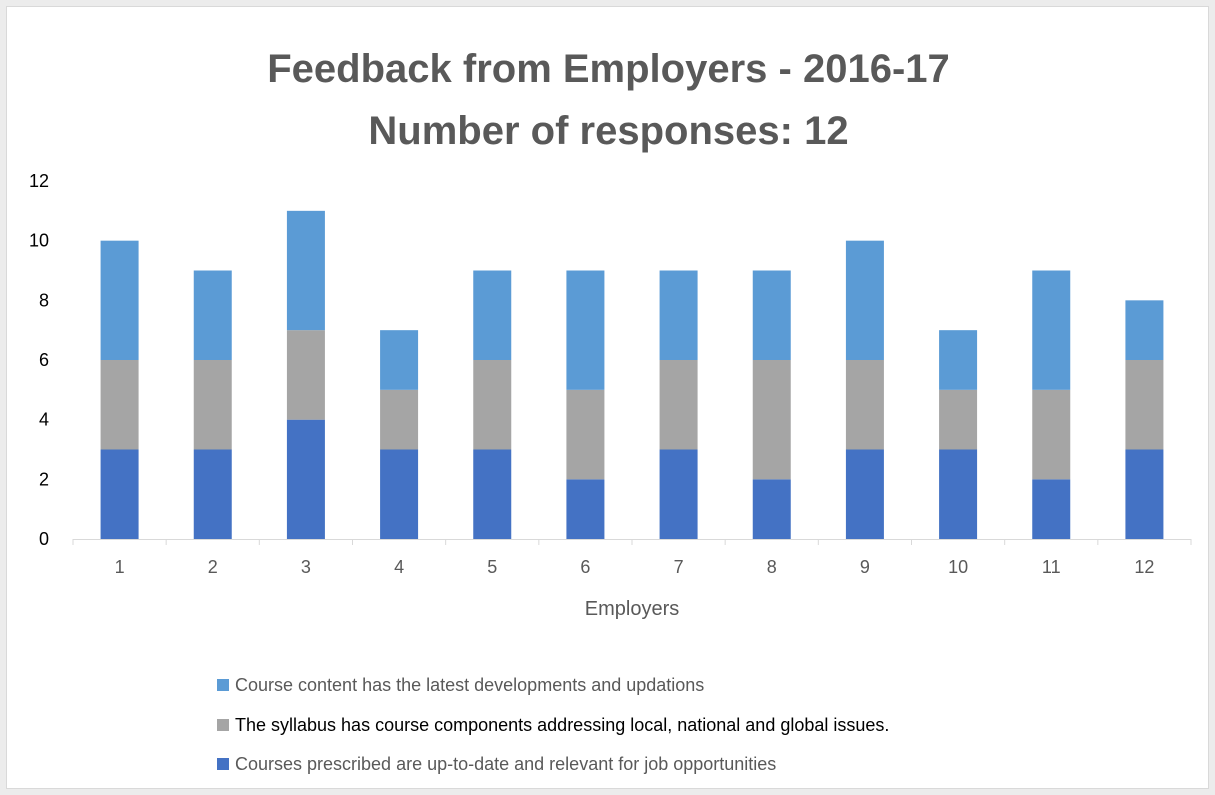 The height and width of the screenshot is (795, 1215). What do you see at coordinates (213, 567) in the screenshot?
I see `x-tick-label: 2` at bounding box center [213, 567].